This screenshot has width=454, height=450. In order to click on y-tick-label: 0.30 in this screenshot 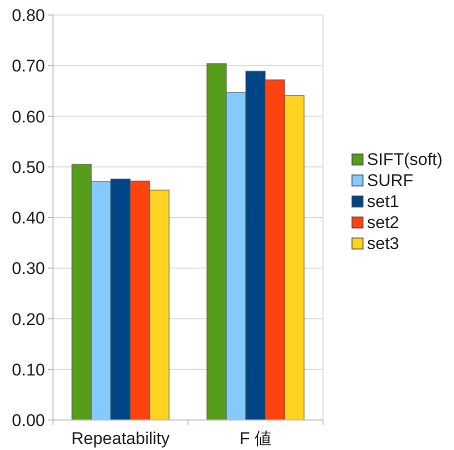, I will do `click(28, 268)`.